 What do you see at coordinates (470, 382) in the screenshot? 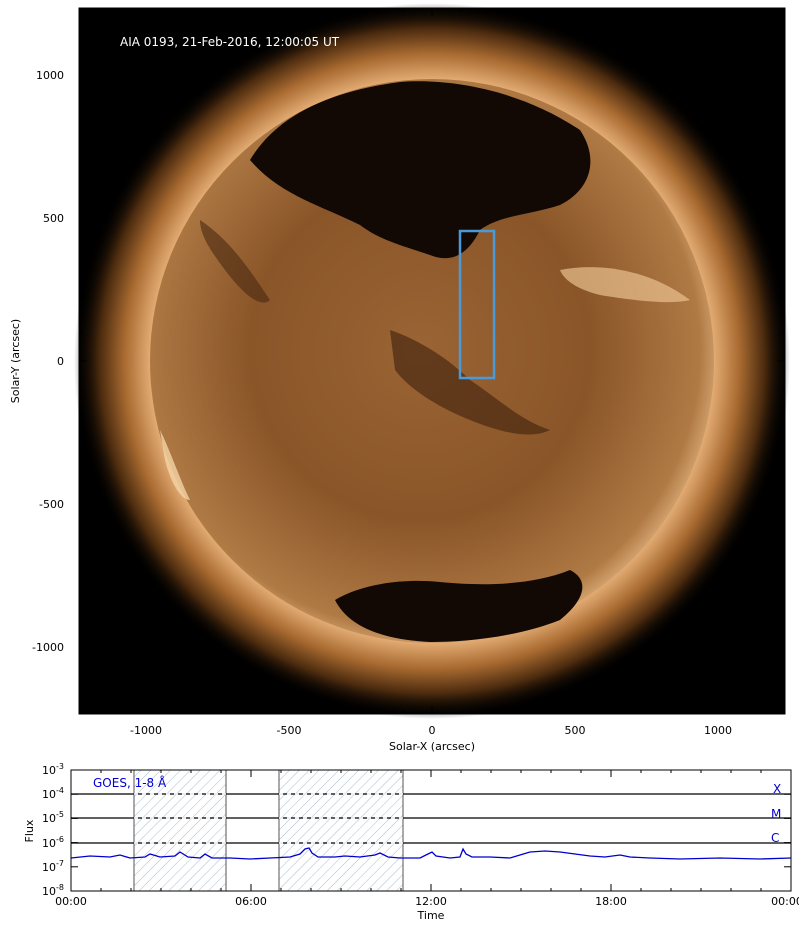
I see `dark-filament-region` at bounding box center [470, 382].